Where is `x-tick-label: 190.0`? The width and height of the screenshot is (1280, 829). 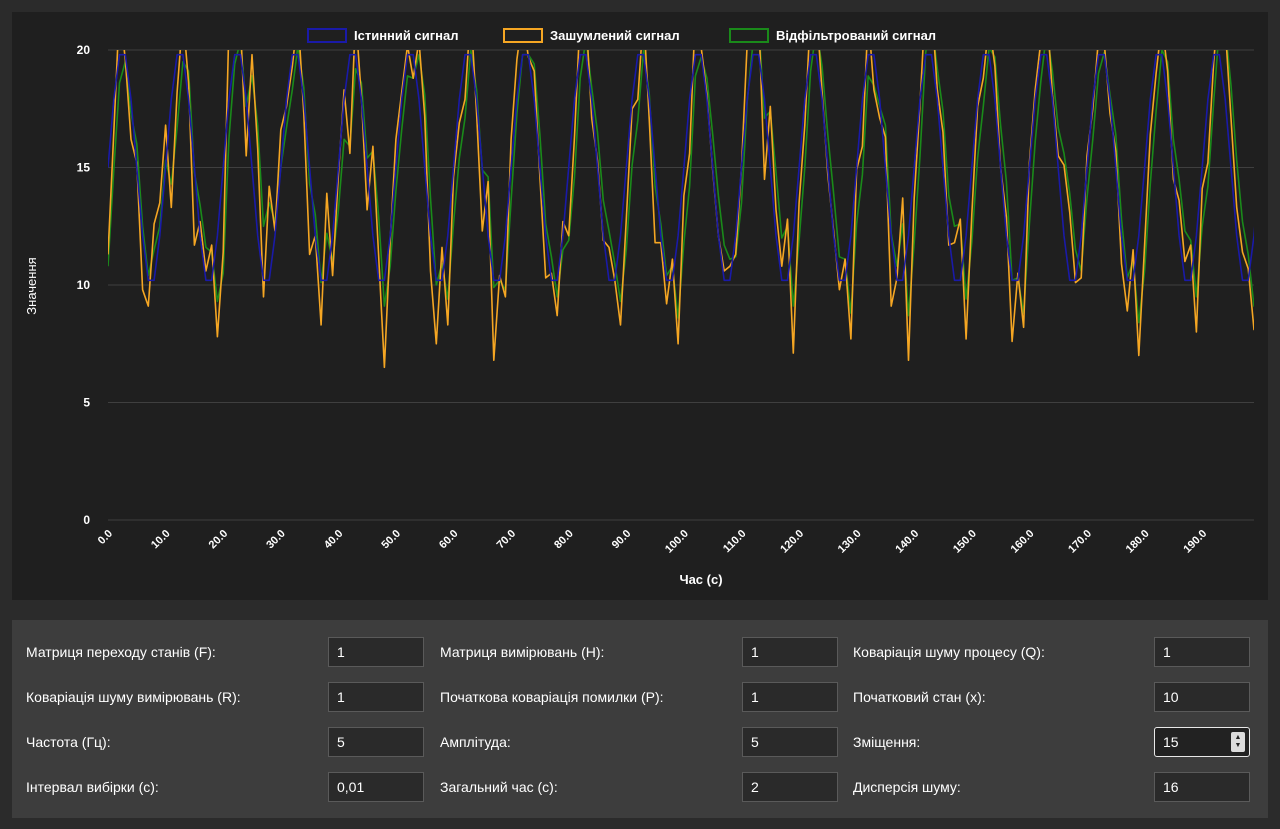
x-tick-label: 190.0 is located at coordinates (1195, 542).